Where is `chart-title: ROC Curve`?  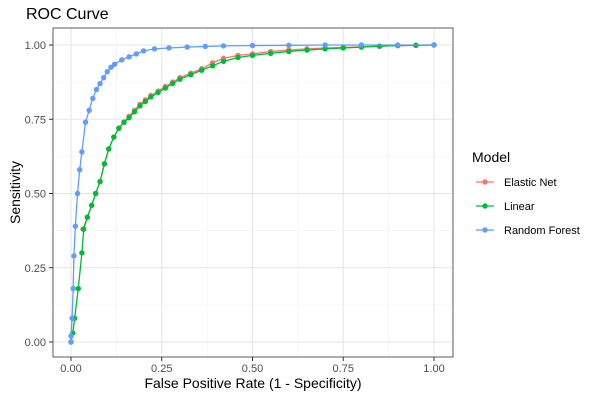 chart-title: ROC Curve is located at coordinates (67, 14).